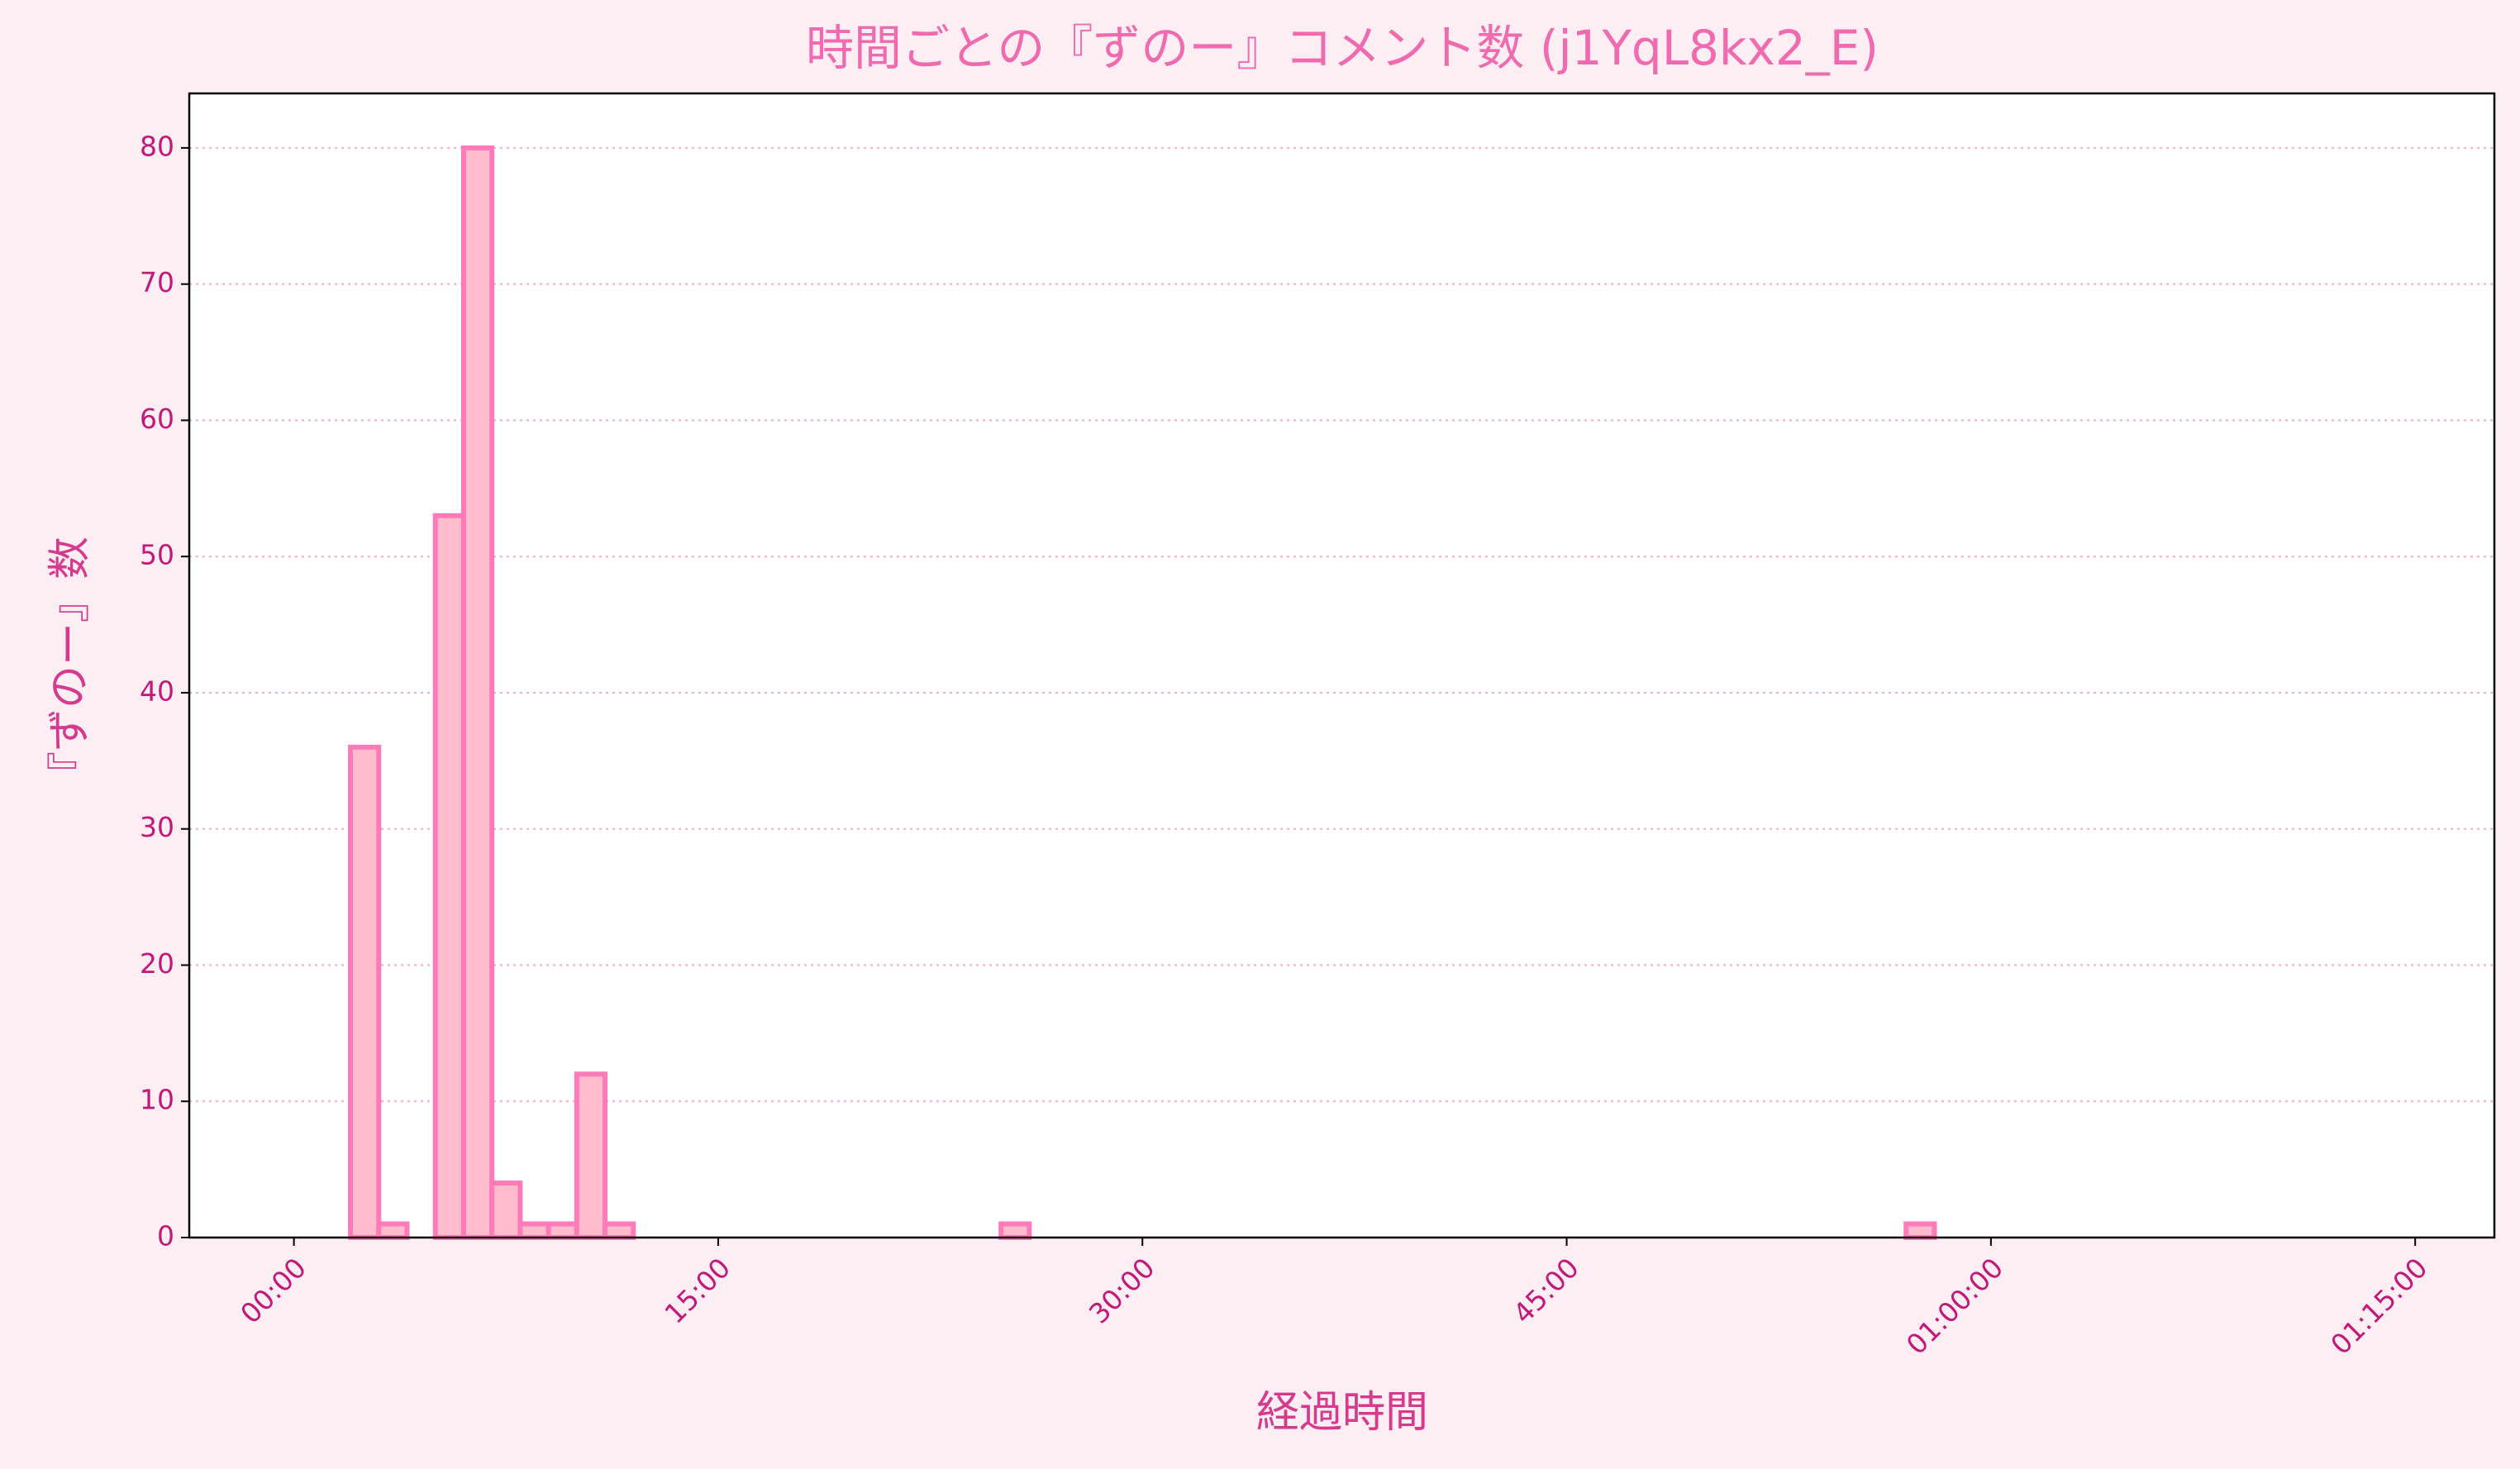 Image resolution: width=2520 pixels, height=1469 pixels. I want to click on chart-title: 時間ごとの『ずのー』コメント数 (j1YqL8kx2_E), so click(1342, 48).